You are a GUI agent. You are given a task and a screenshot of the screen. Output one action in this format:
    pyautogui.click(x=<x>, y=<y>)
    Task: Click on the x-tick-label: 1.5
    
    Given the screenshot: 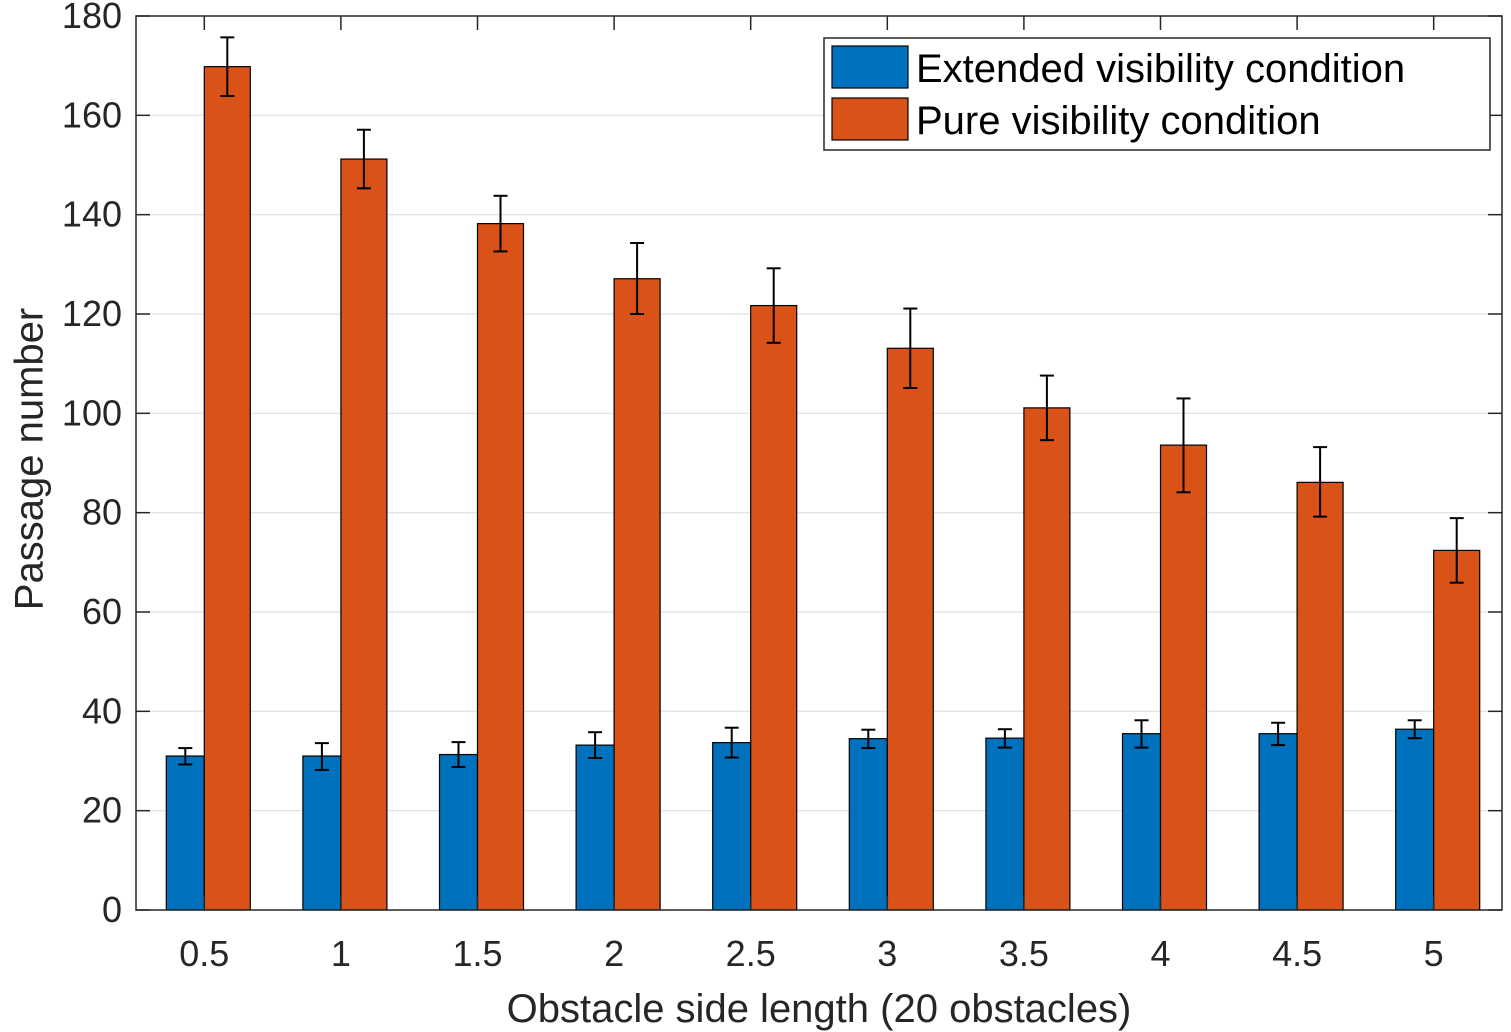 What is the action you would take?
    pyautogui.click(x=477, y=953)
    